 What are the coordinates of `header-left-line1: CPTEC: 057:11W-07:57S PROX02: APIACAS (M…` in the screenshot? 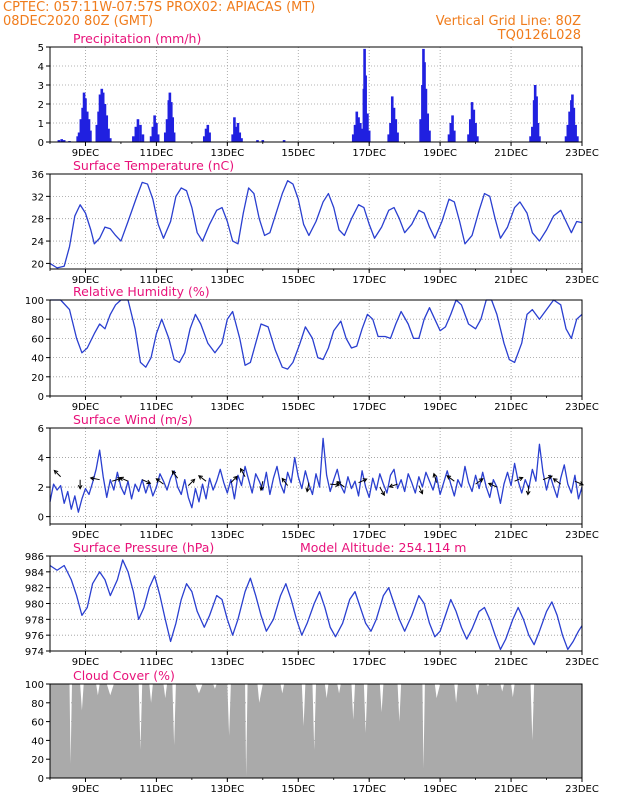 It's located at (159, 7).